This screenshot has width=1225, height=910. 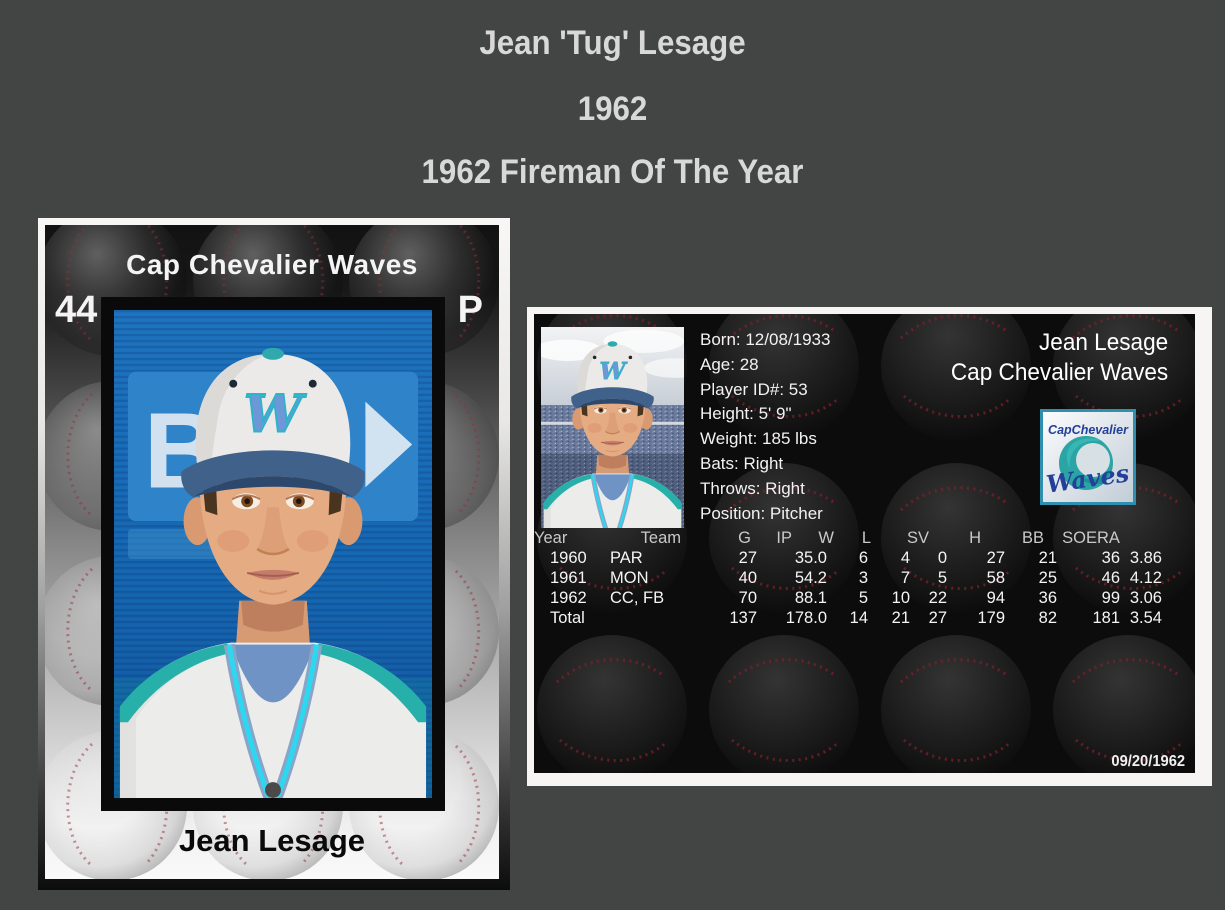 I want to click on stats-cell-sv: 27, so click(x=937, y=618).